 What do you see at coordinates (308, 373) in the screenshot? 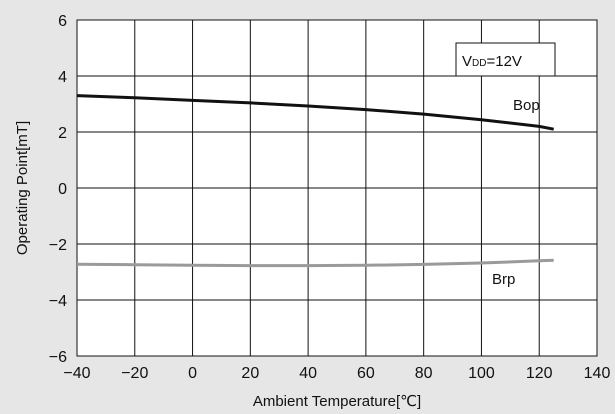
I see `x-tick-label: 40` at bounding box center [308, 373].